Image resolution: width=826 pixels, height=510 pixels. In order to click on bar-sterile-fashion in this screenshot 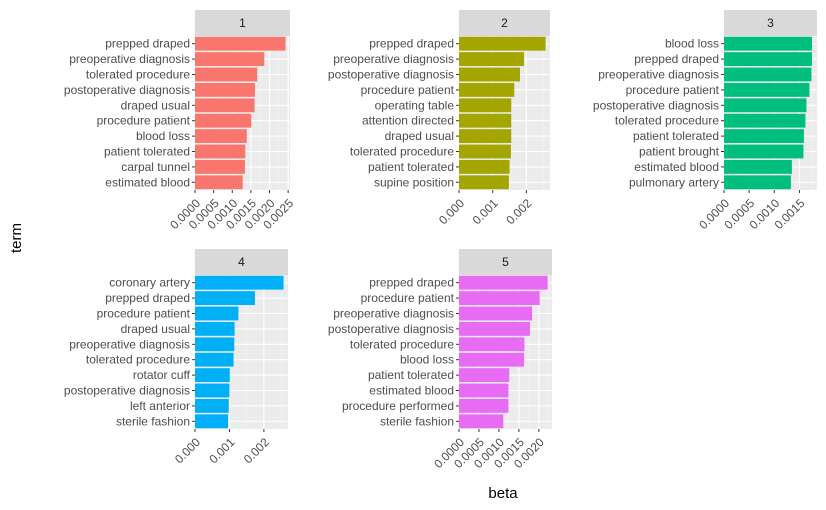, I will do `click(481, 421)`.